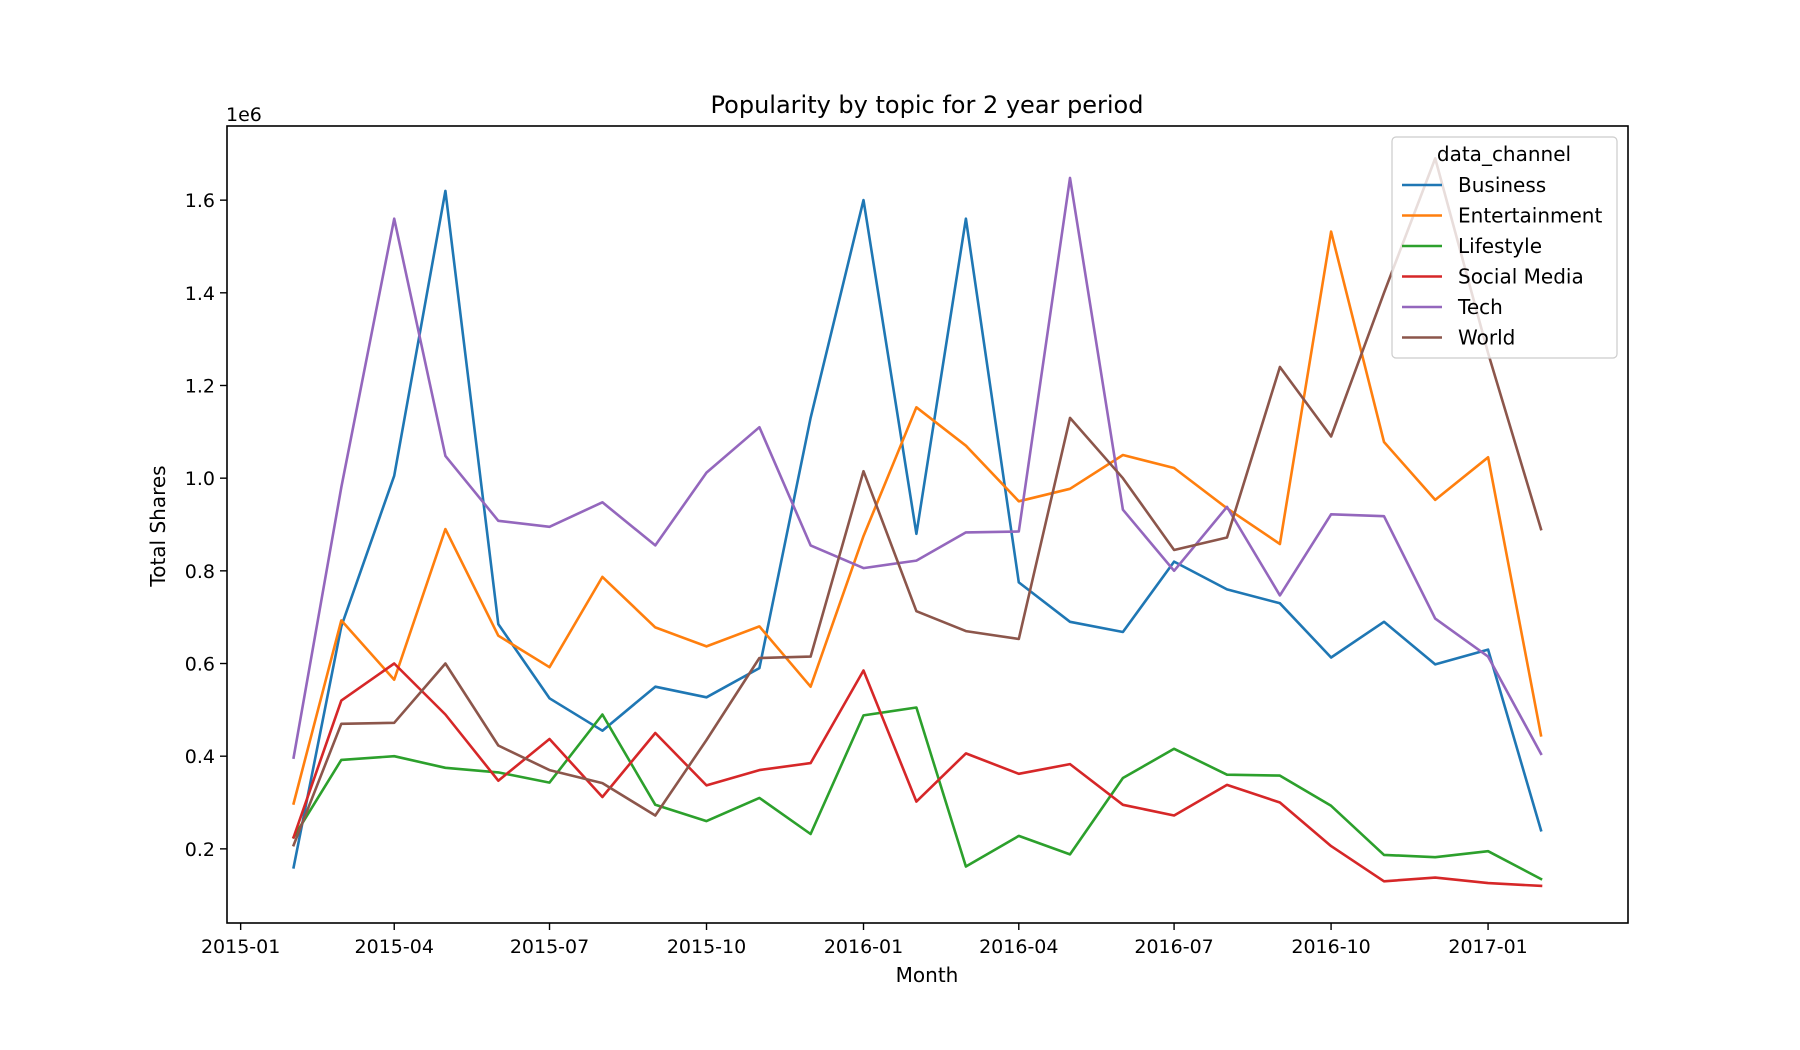 This screenshot has height=1050, width=1800. What do you see at coordinates (863, 947) in the screenshot?
I see `x-tick-label: 2016-01` at bounding box center [863, 947].